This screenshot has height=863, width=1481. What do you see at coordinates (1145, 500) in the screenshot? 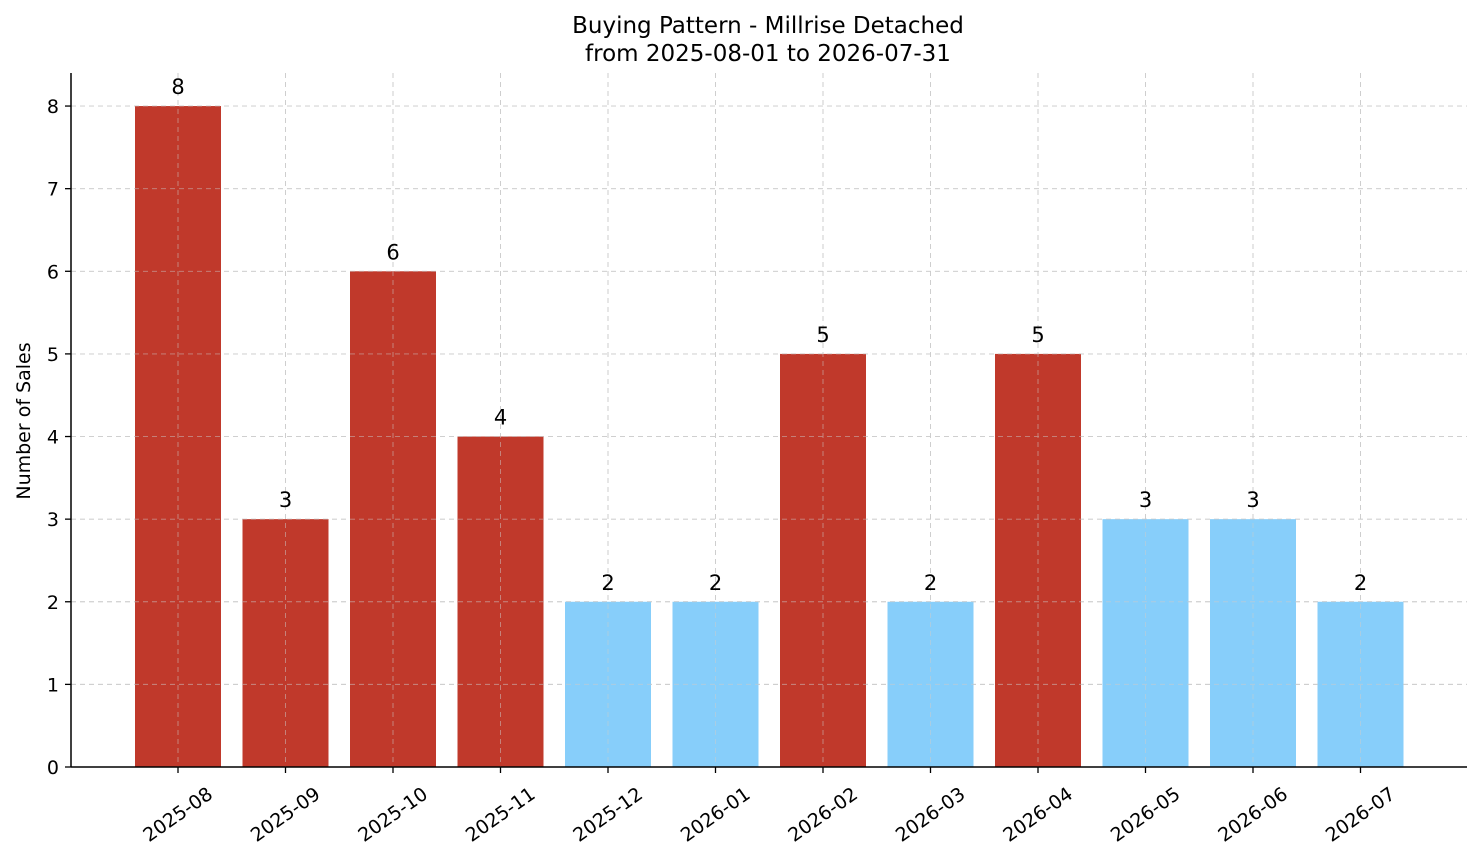
I see `data-label-2026-05: 3` at bounding box center [1145, 500].